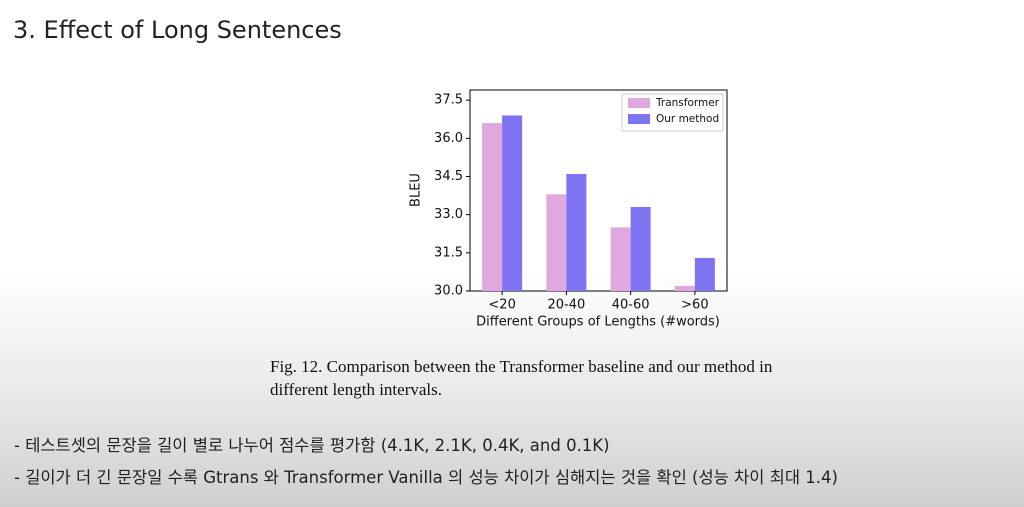 This screenshot has width=1024, height=507. I want to click on x-tick-label: >60, so click(694, 305).